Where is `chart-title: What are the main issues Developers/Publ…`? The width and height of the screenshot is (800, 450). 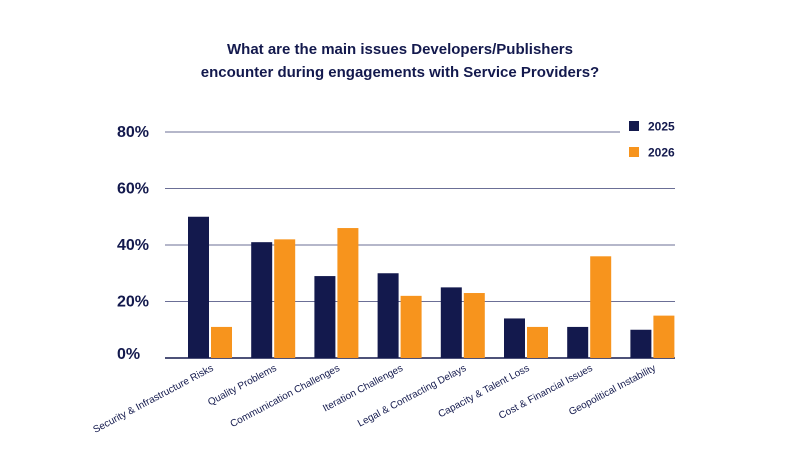 chart-title: What are the main issues Developers/Publ… is located at coordinates (400, 61).